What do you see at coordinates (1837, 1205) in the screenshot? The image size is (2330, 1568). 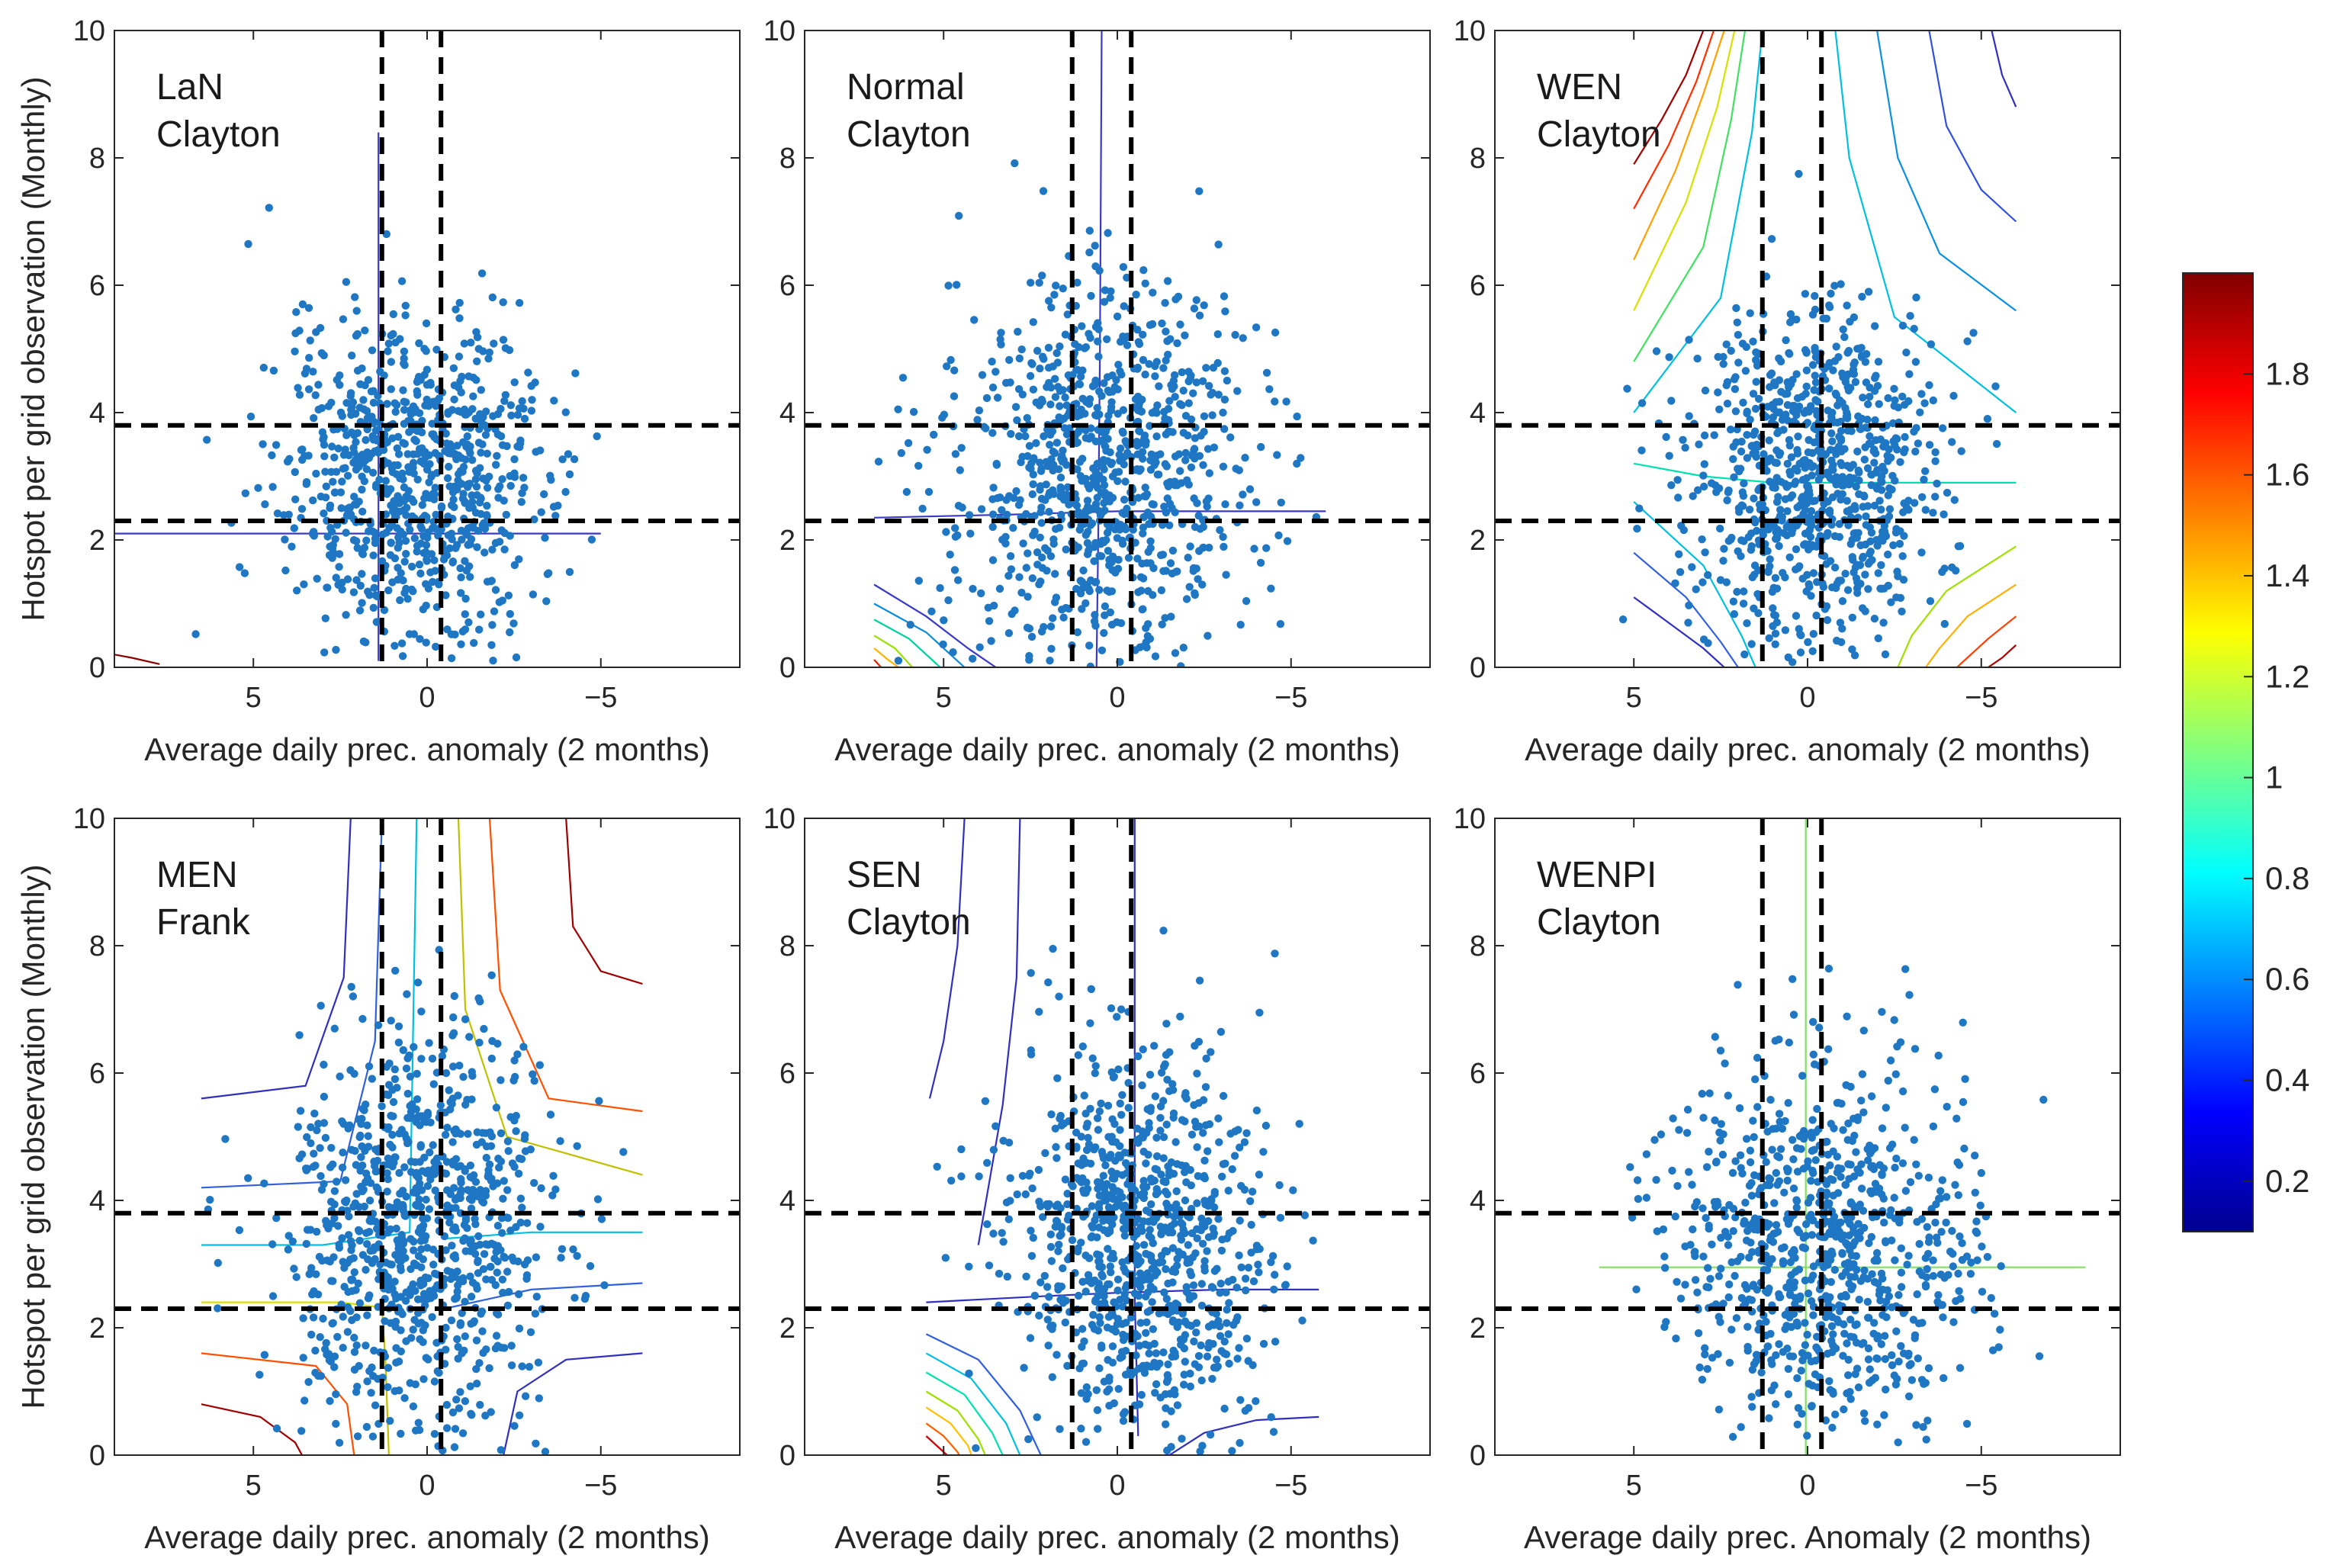 I see `scatter-points` at bounding box center [1837, 1205].